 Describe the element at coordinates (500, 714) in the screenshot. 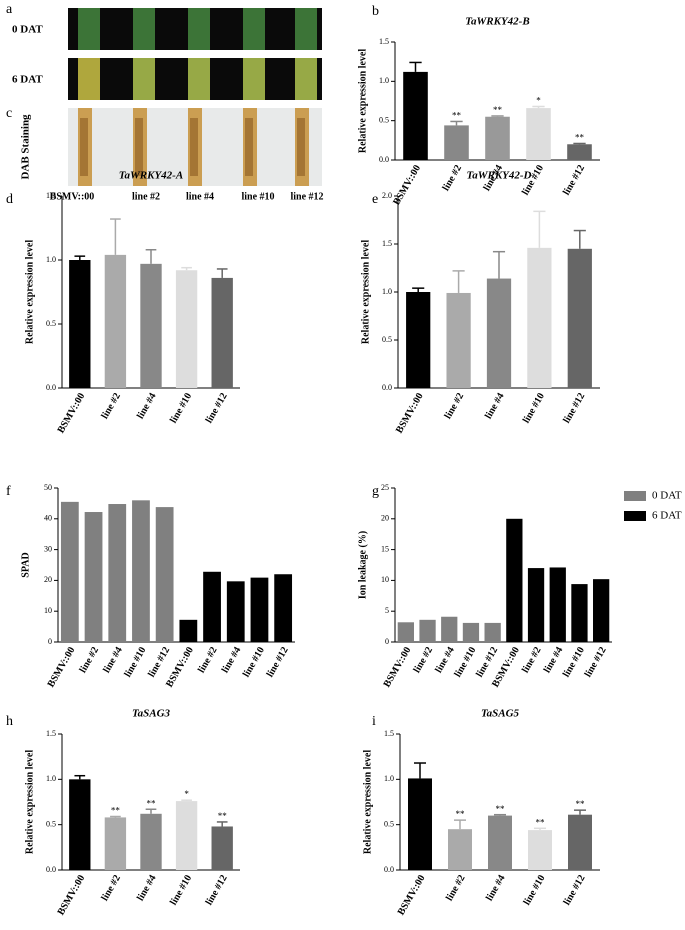

I see `chart-title: TaSAG5` at that location.